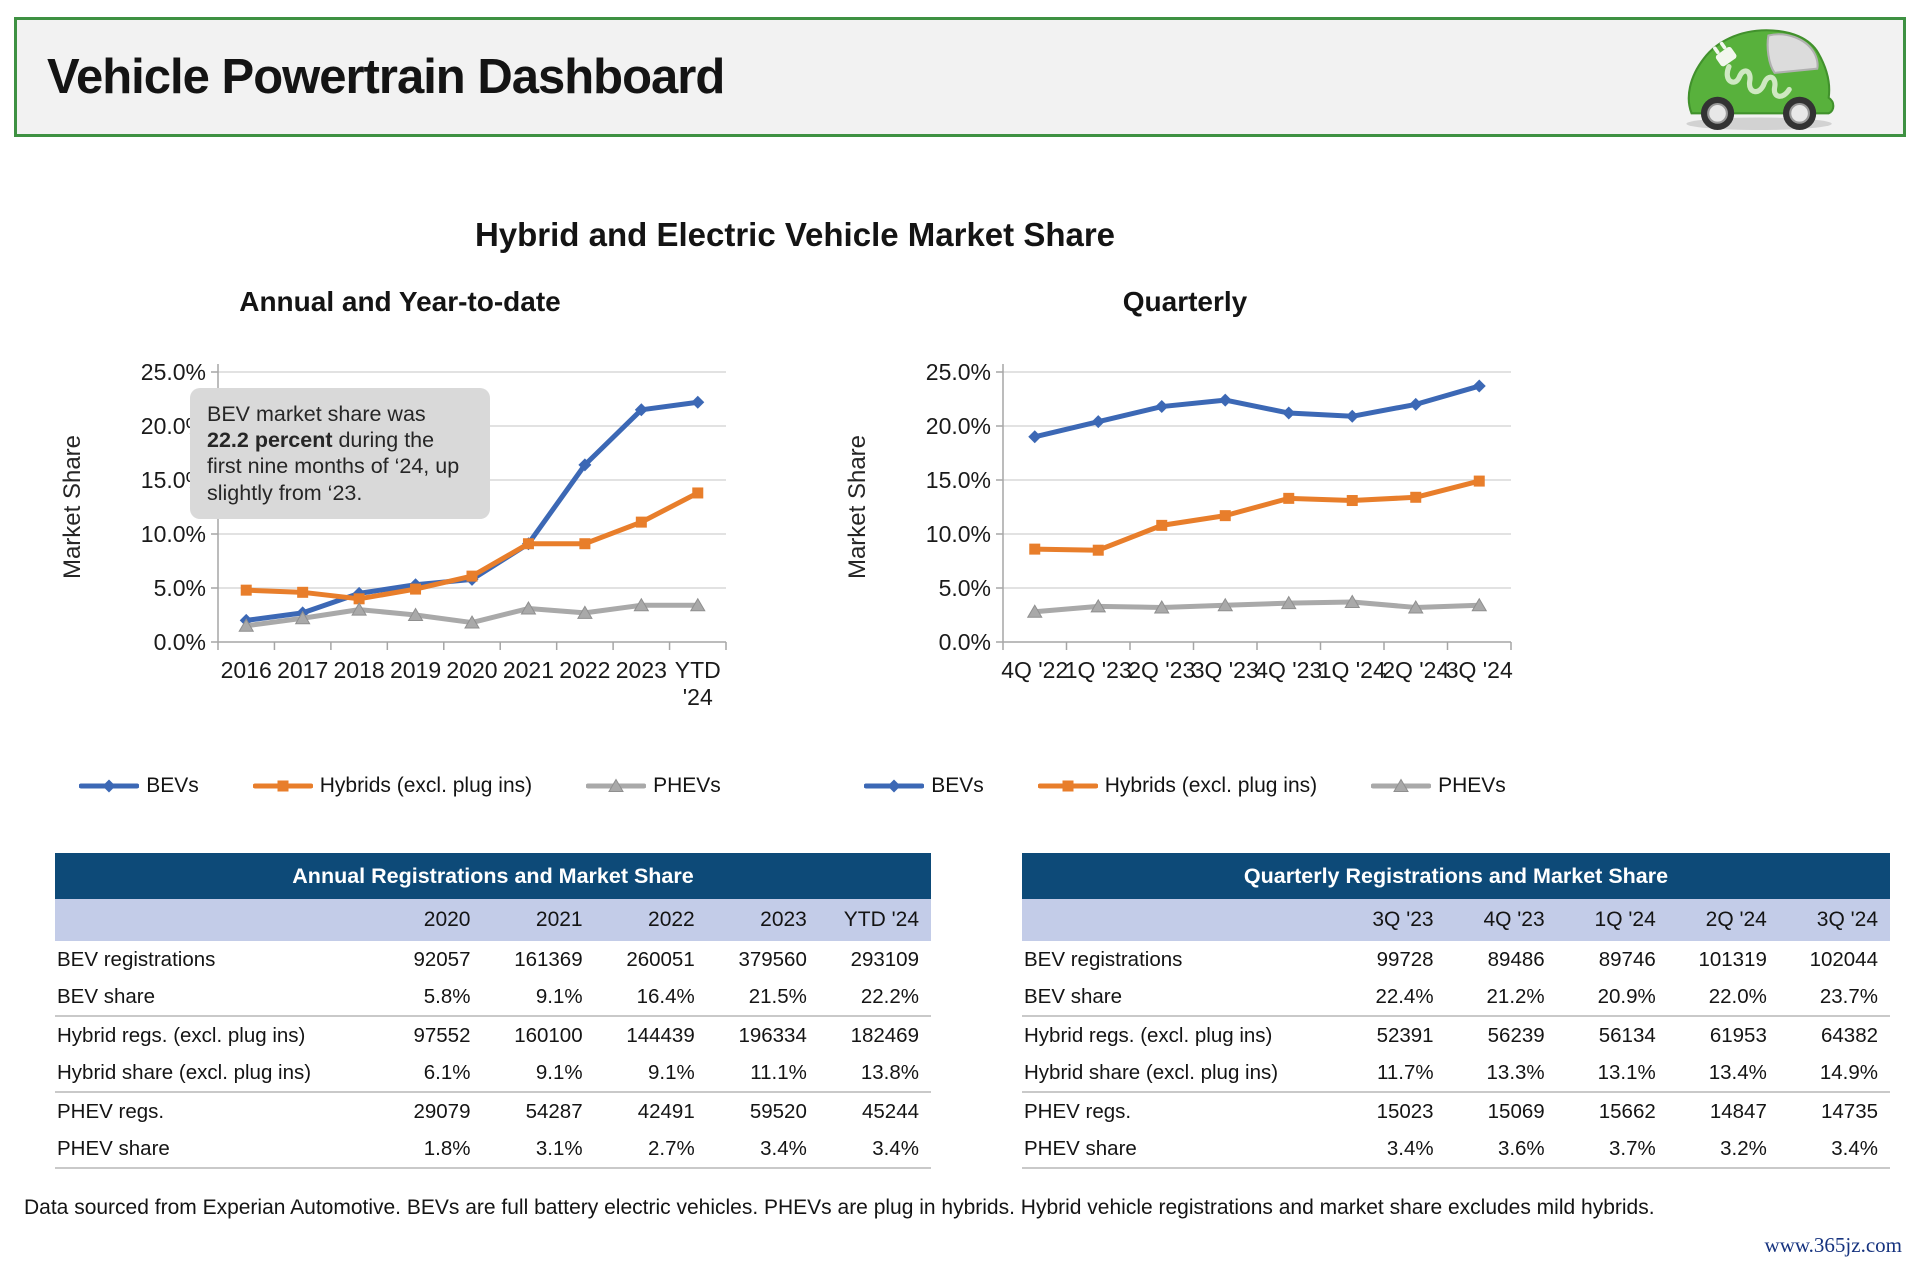 The width and height of the screenshot is (1920, 1264). What do you see at coordinates (1501, 959) in the screenshot?
I see `value-cell: 89486` at bounding box center [1501, 959].